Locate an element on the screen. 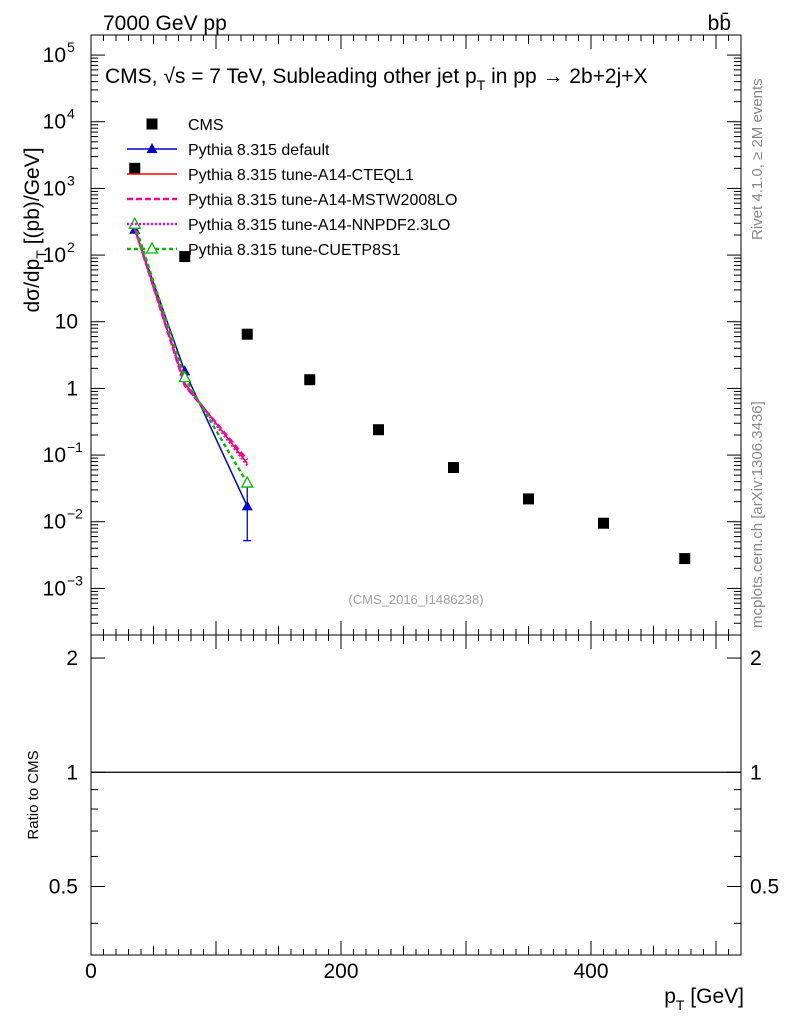 The image size is (786, 1024). ratio-tick-label-left: 0.5 is located at coordinates (63, 887).